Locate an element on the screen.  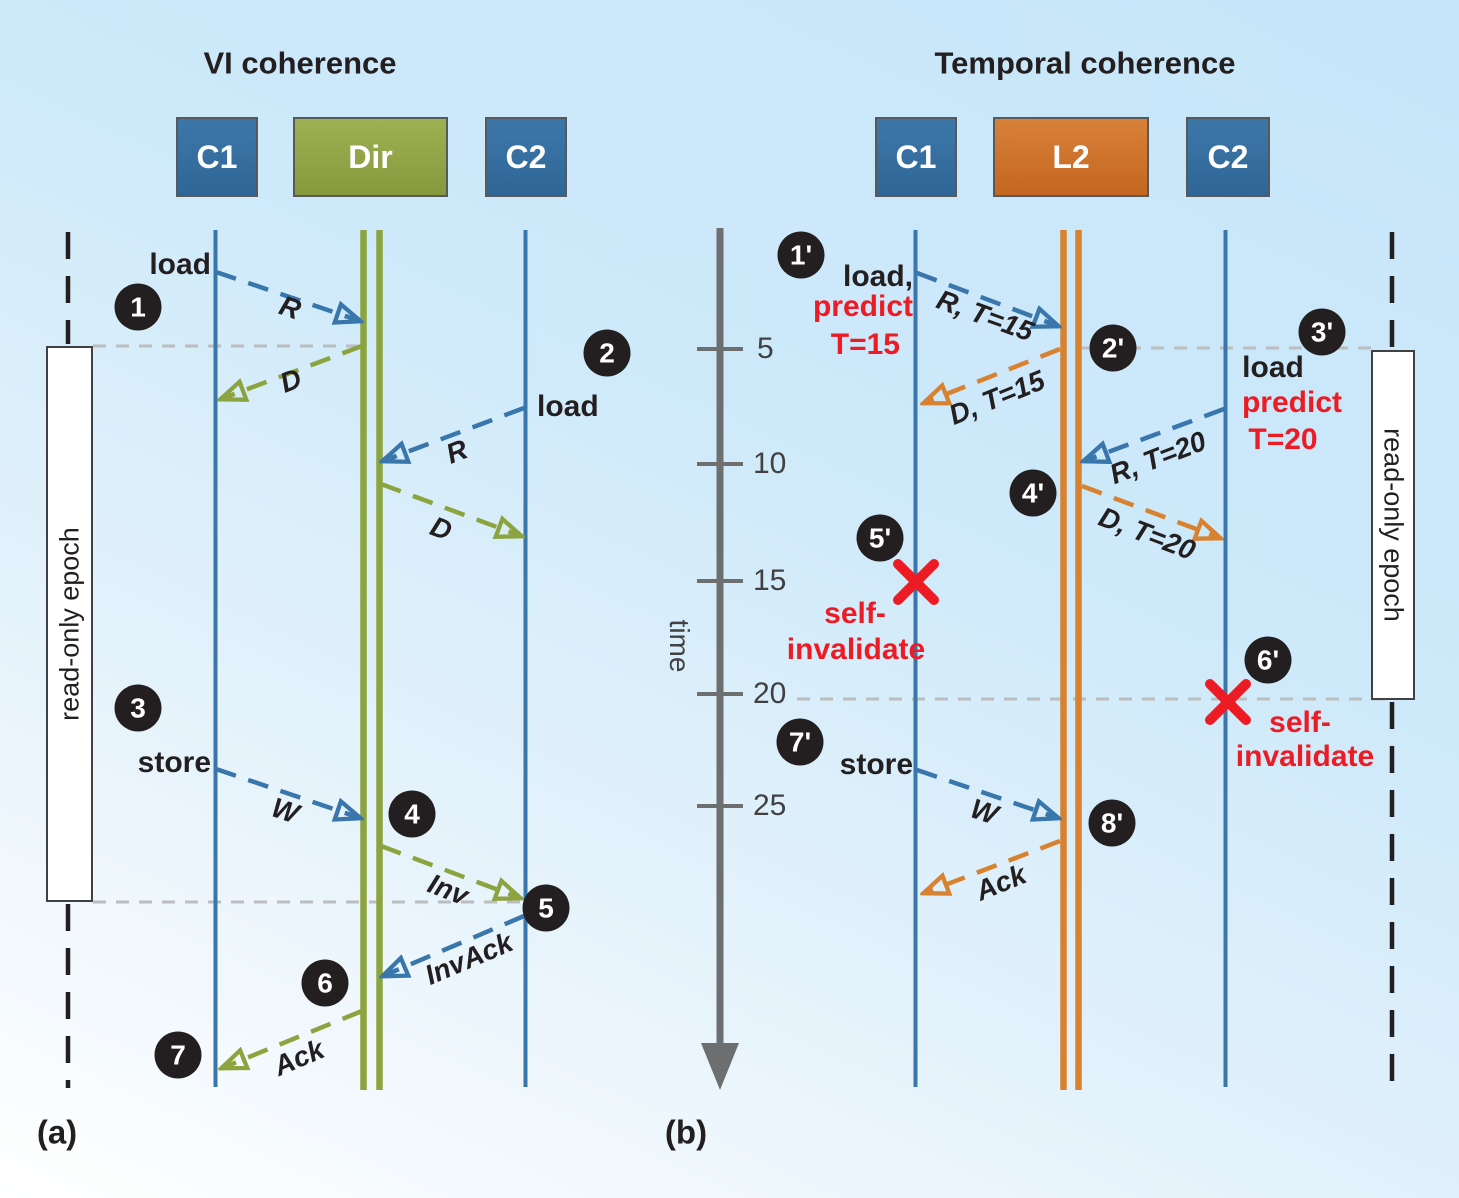
arrow-a-w is located at coordinates (287, 792).